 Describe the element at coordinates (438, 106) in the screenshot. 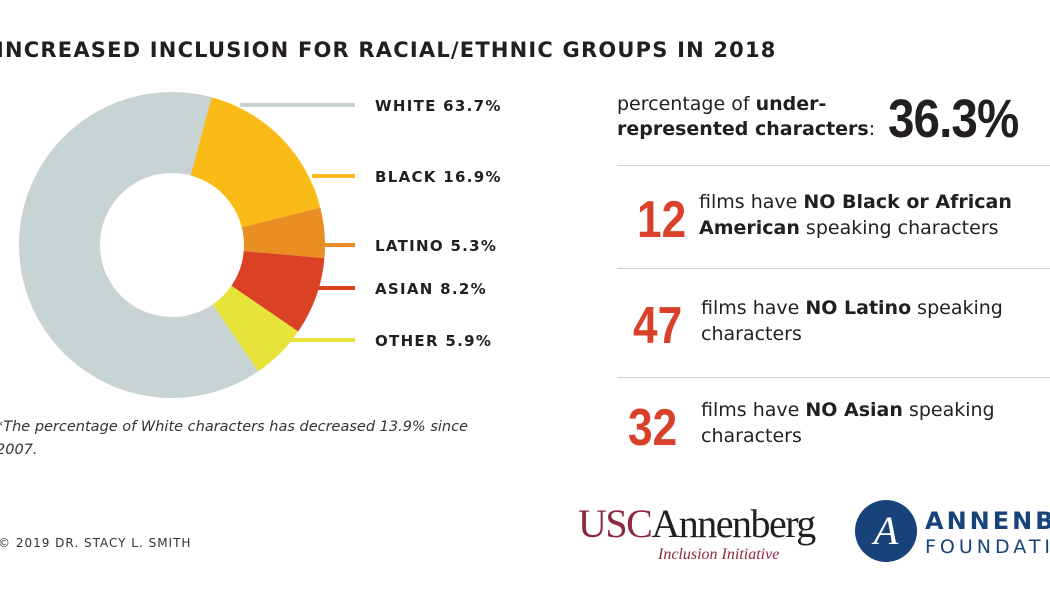

I see `slice-label-white: WHITE 63.7%` at that location.